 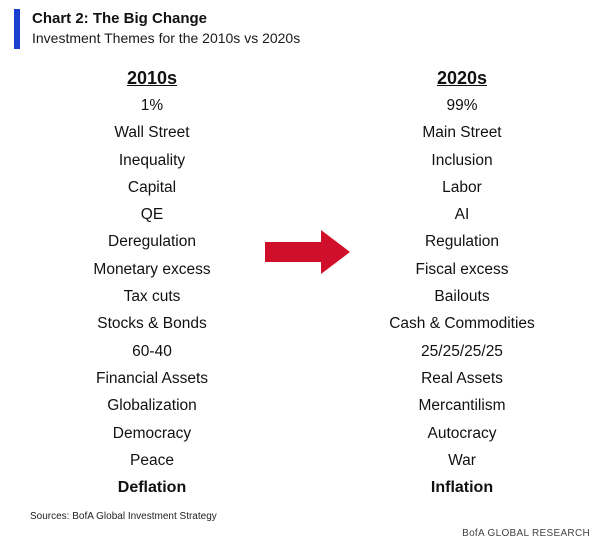 What do you see at coordinates (462, 78) in the screenshot?
I see `column-heading-2020s: 2020s` at bounding box center [462, 78].